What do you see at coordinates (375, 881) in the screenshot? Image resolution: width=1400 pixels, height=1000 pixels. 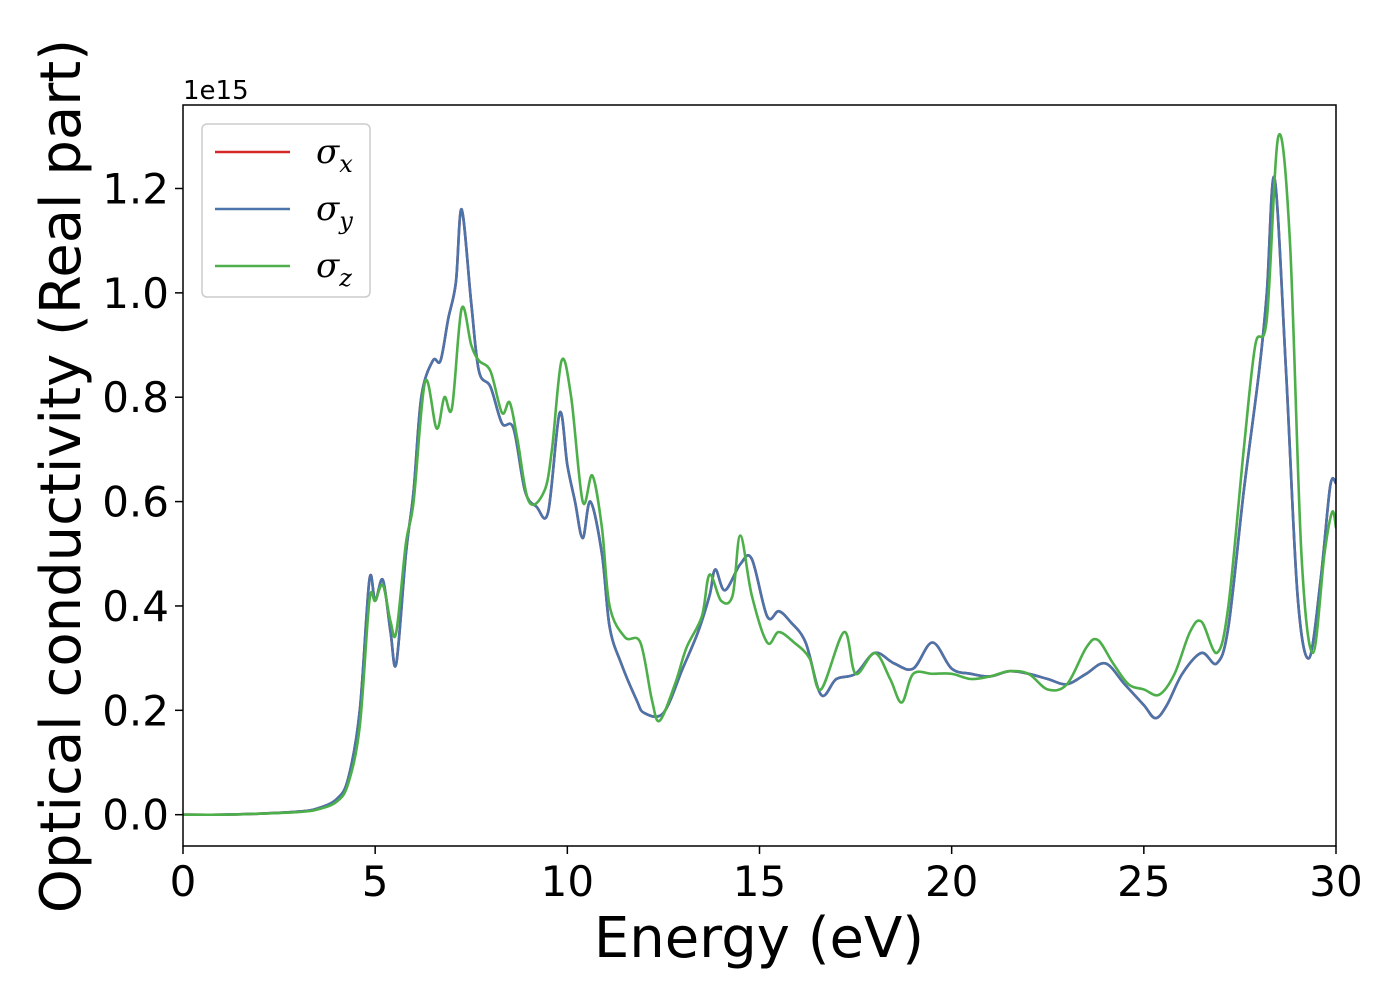 I see `x-tick-label: 5` at bounding box center [375, 881].